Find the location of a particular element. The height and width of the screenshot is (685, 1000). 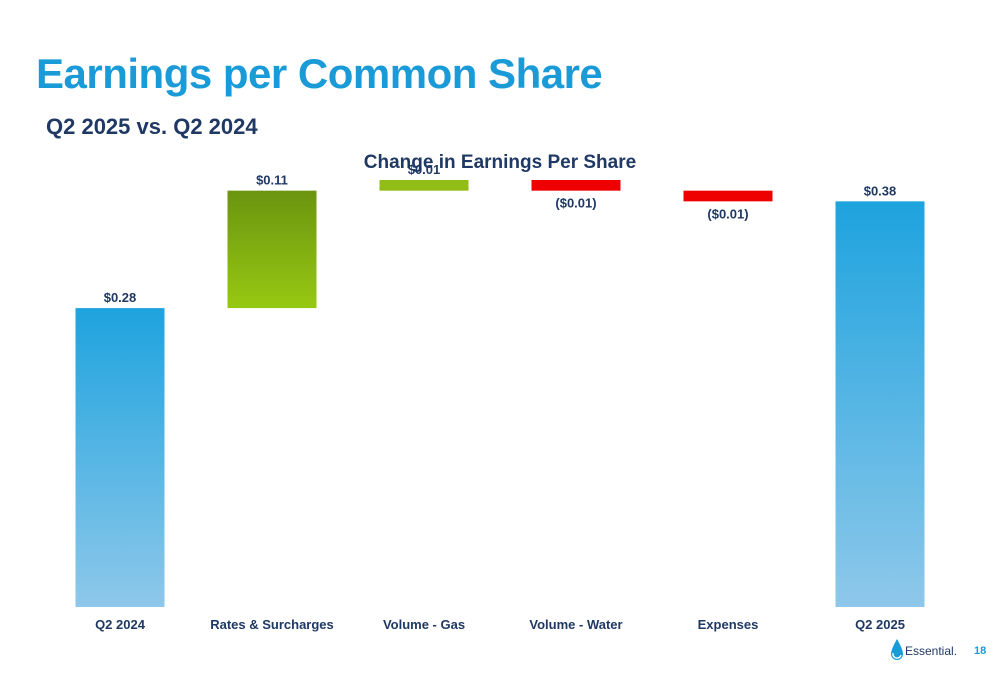

page-subtitle: Q2 2025 vs. Q2 2024 is located at coordinates (152, 126).